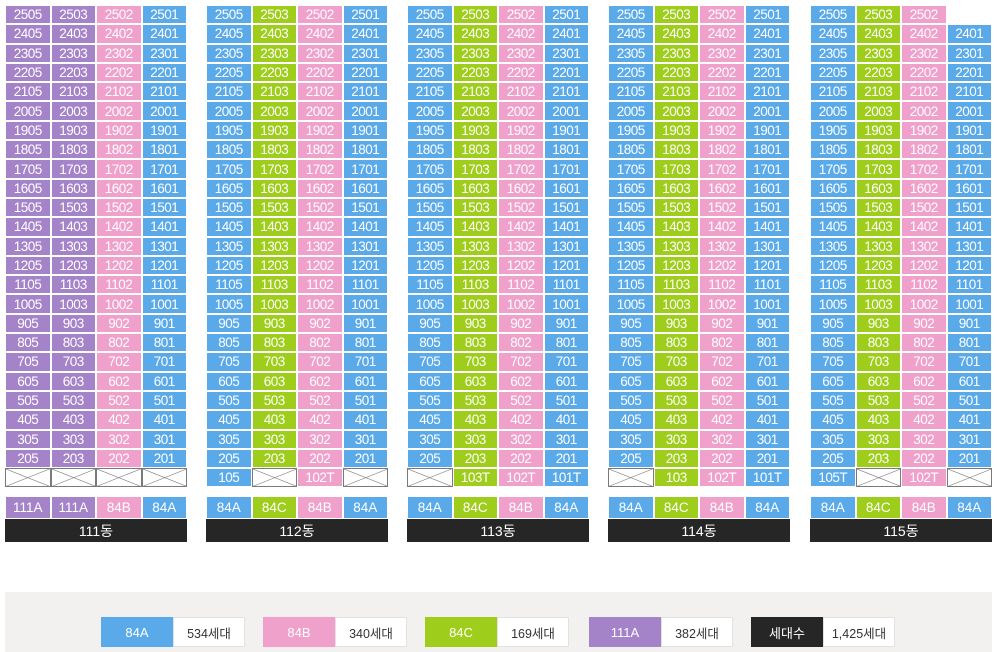 This screenshot has height=652, width=997. What do you see at coordinates (901, 304) in the screenshot?
I see `floor-row: 1005 1003 1002 1001` at bounding box center [901, 304].